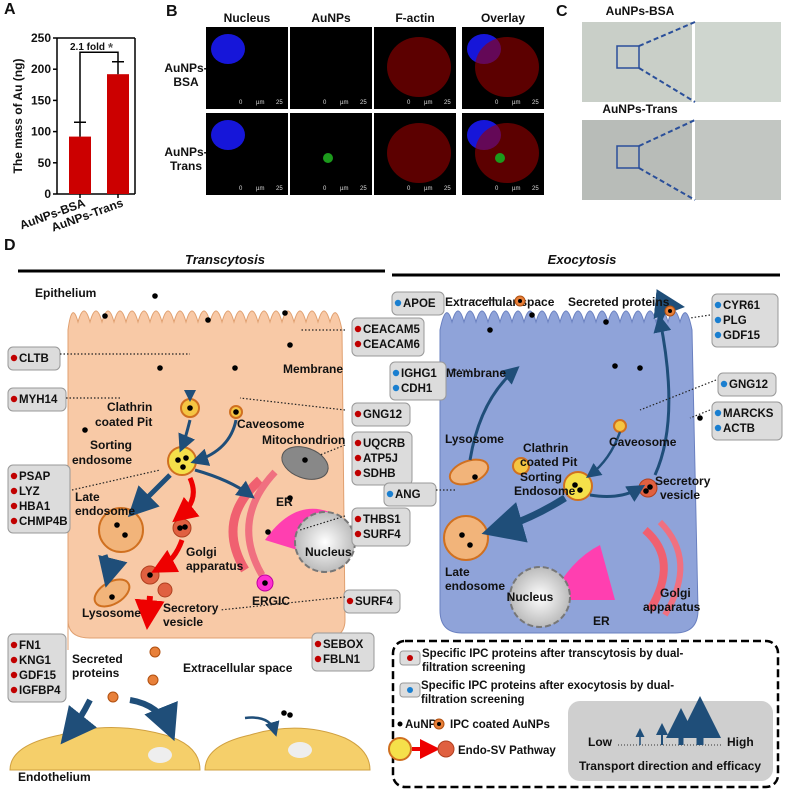  I want to click on clathrin-pit, so click(521, 466).